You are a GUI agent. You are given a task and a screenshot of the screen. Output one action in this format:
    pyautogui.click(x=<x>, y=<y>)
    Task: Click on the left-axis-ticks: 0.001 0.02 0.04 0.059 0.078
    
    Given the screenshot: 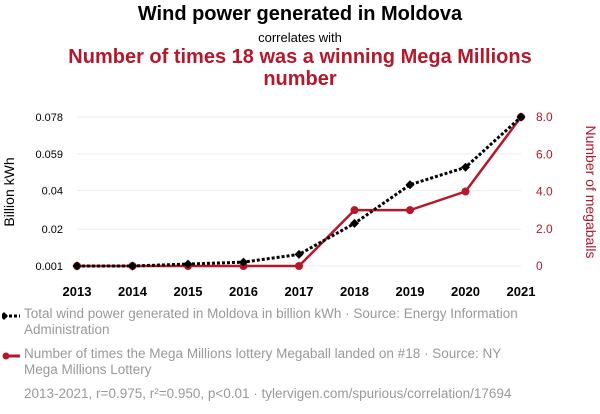 What is the action you would take?
    pyautogui.click(x=49, y=192)
    